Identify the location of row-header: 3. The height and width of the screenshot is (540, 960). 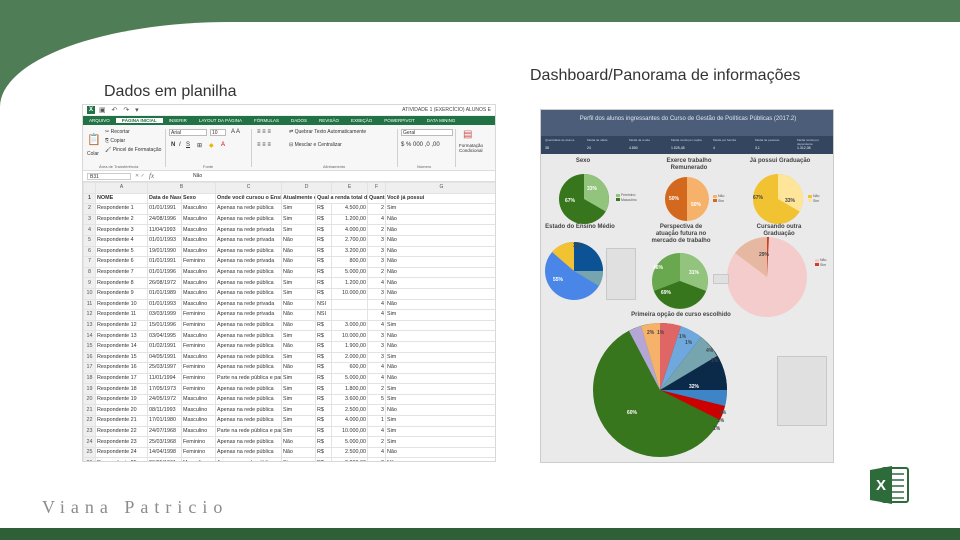
(89, 219).